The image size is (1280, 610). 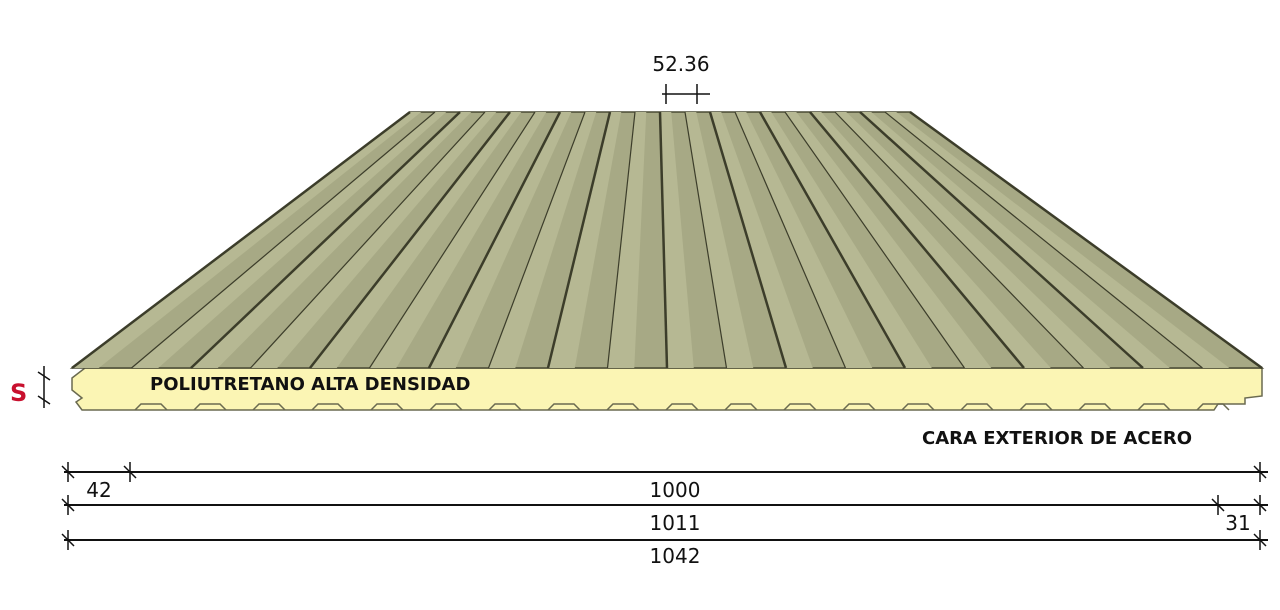 I want to click on total-width-value: 1042, so click(x=675, y=556).